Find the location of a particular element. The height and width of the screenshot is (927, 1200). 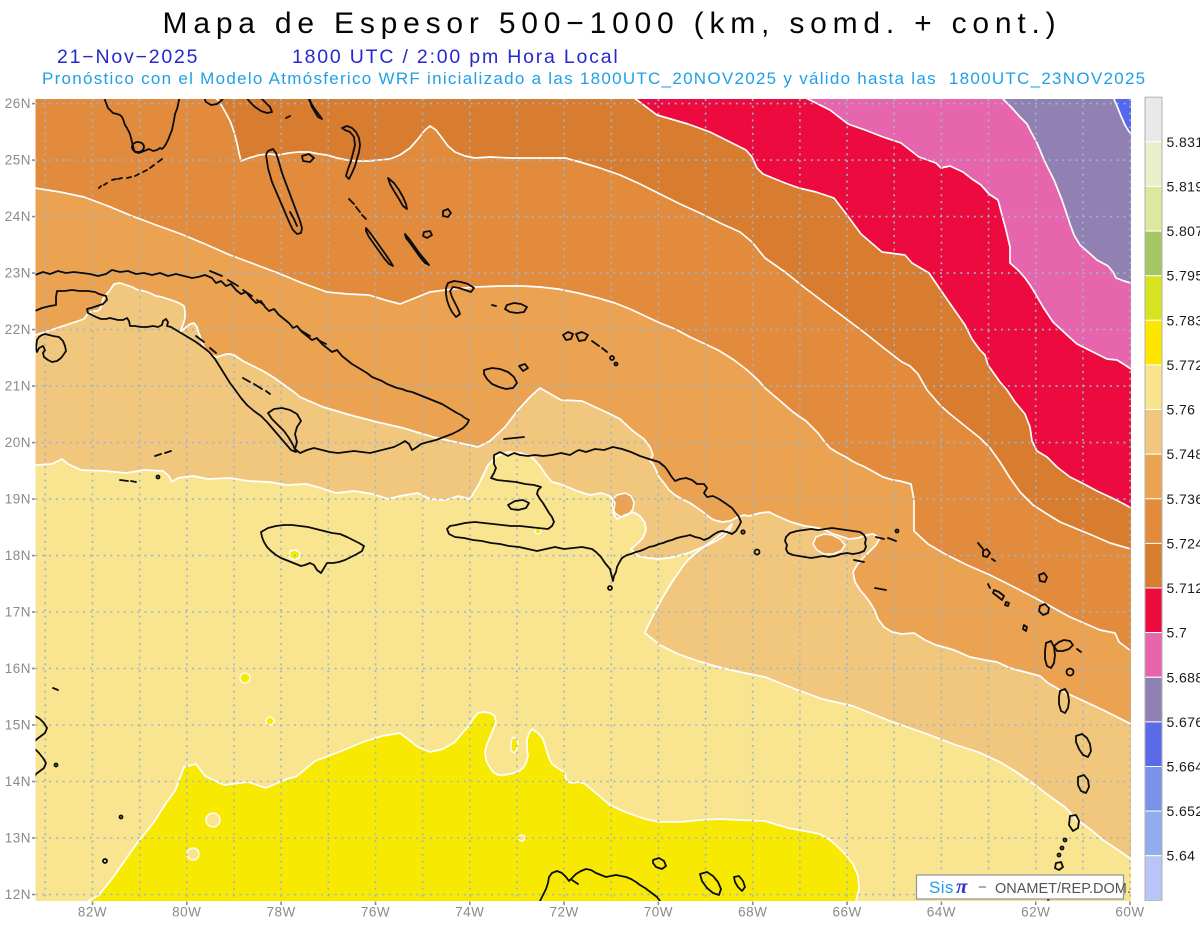

svg-text: 60W is located at coordinates (1129, 912).